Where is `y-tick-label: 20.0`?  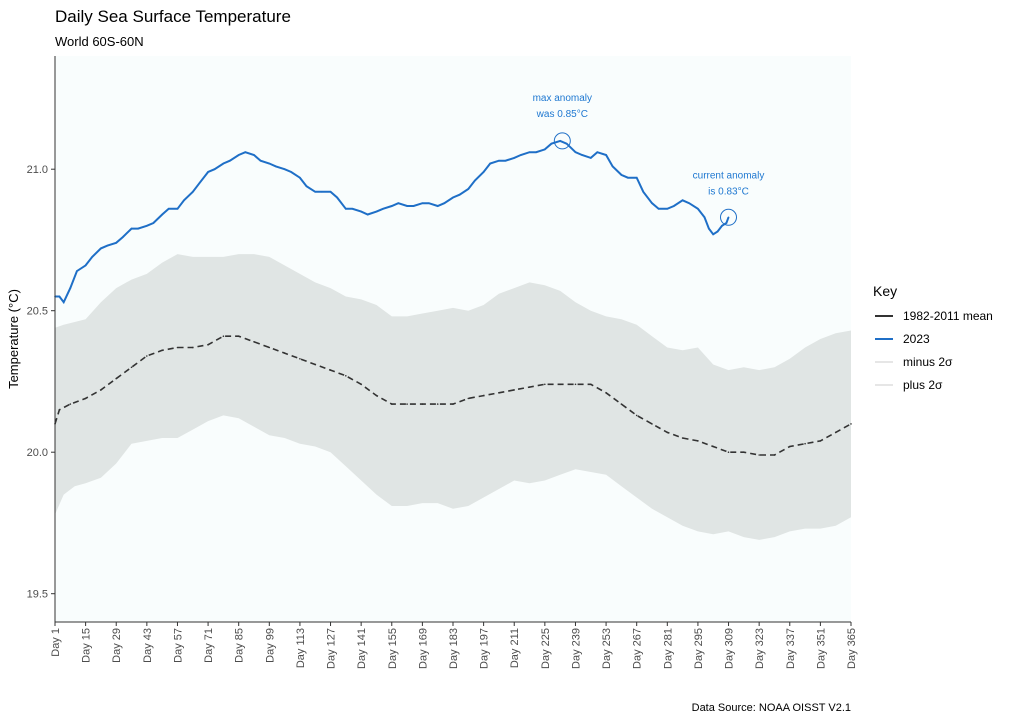
y-tick-label: 20.0 is located at coordinates (37, 453).